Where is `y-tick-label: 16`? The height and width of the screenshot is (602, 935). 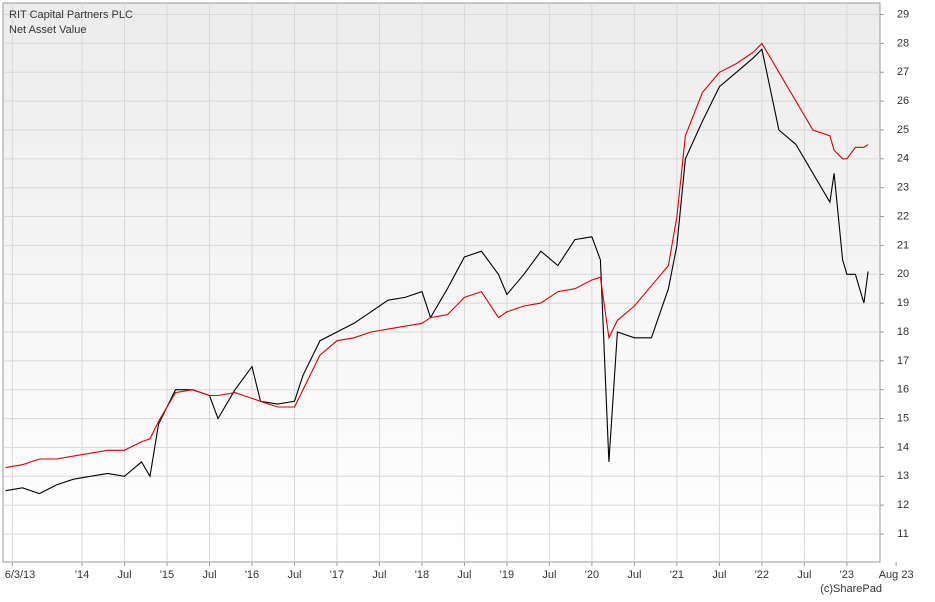 y-tick-label: 16 is located at coordinates (903, 390).